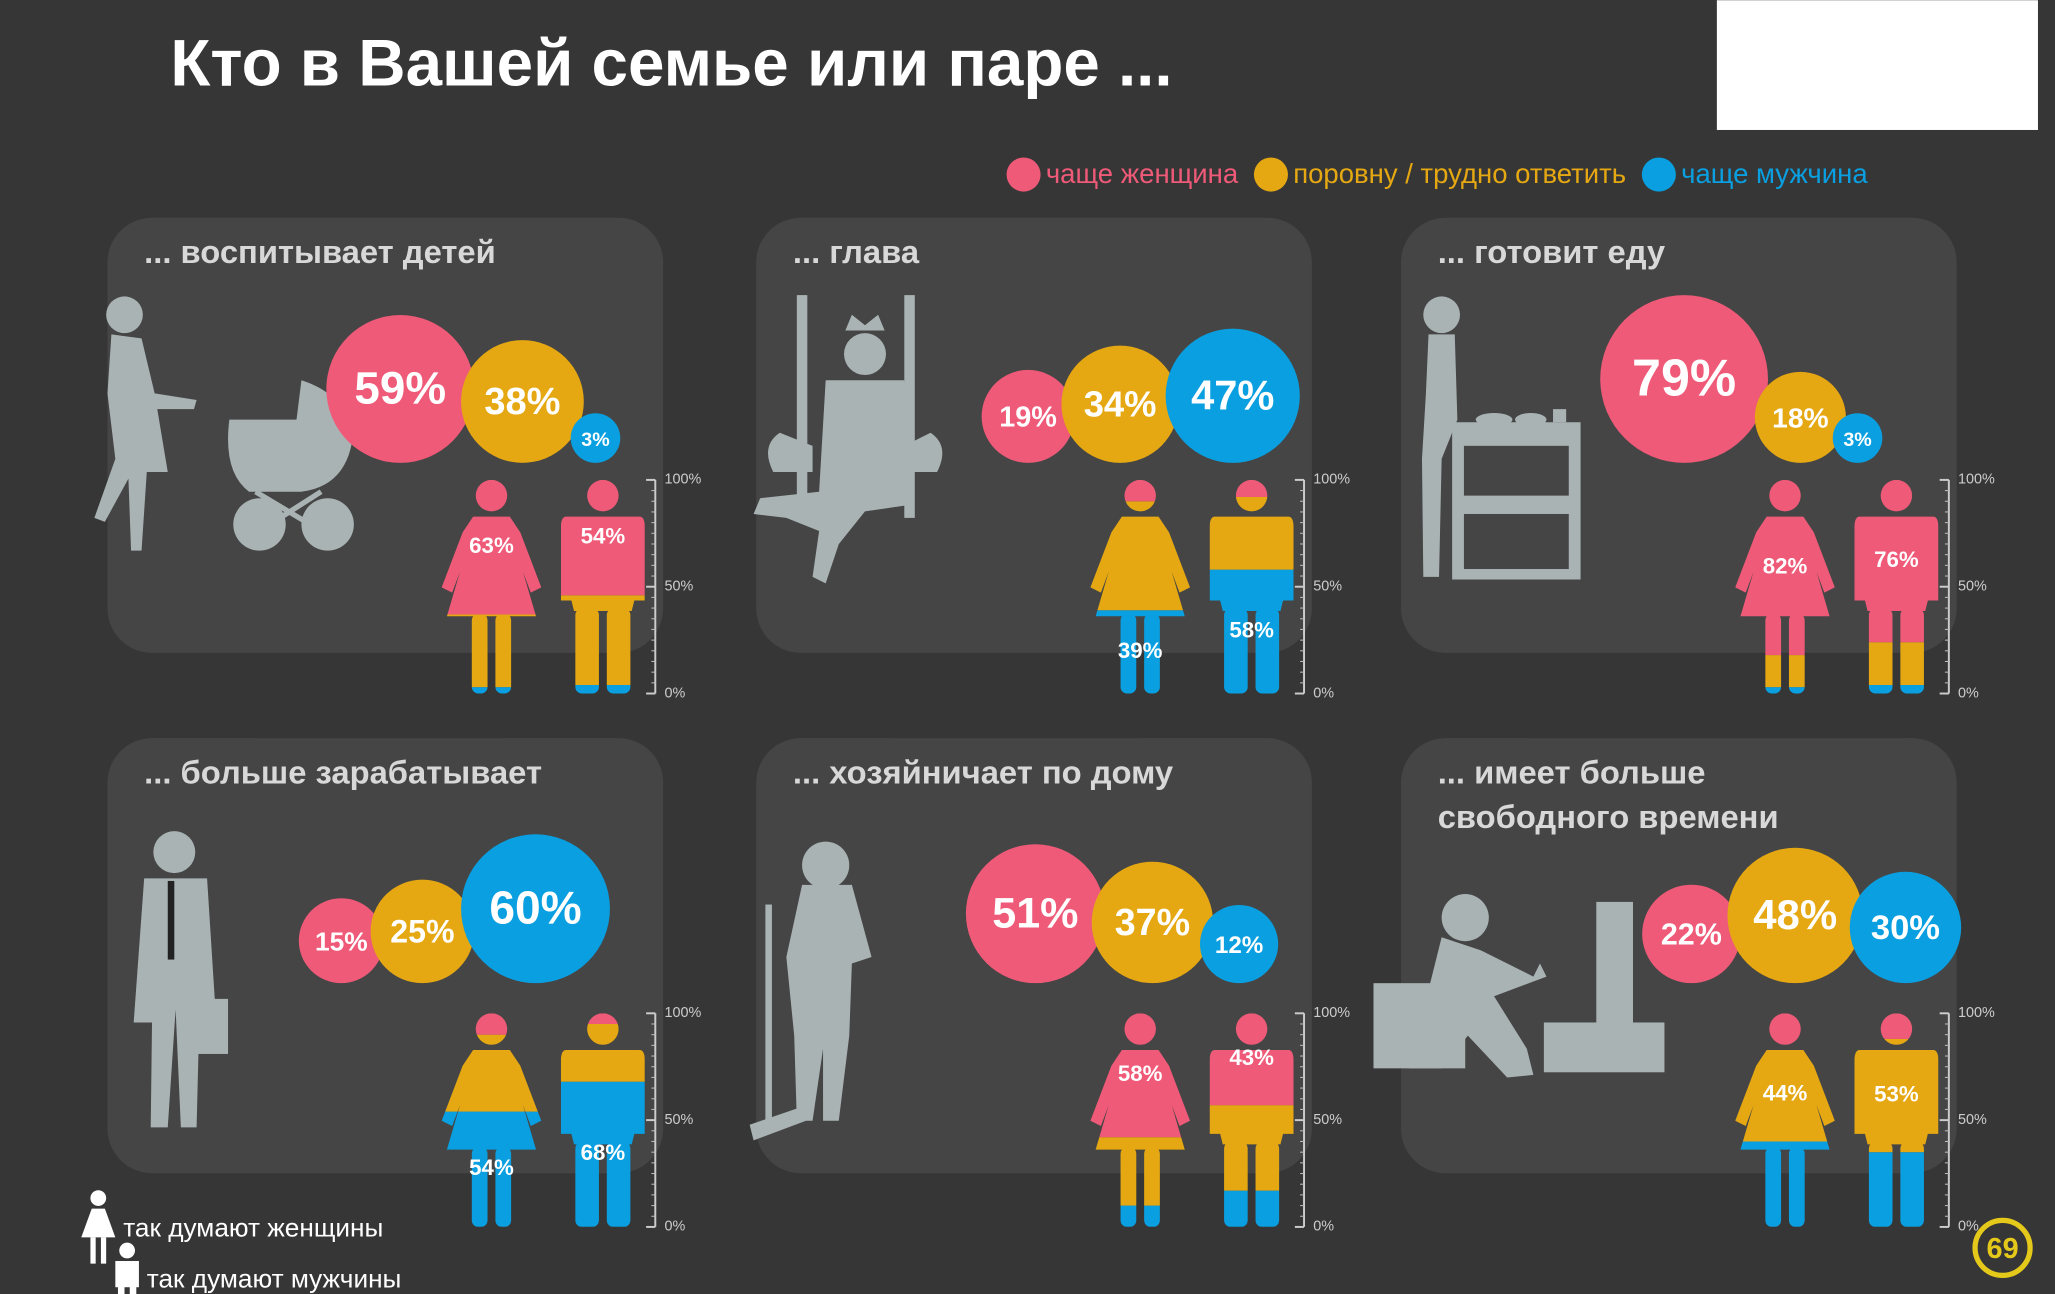 The height and width of the screenshot is (1294, 2055). What do you see at coordinates (1140, 650) in the screenshot?
I see `figure-label: 39%` at bounding box center [1140, 650].